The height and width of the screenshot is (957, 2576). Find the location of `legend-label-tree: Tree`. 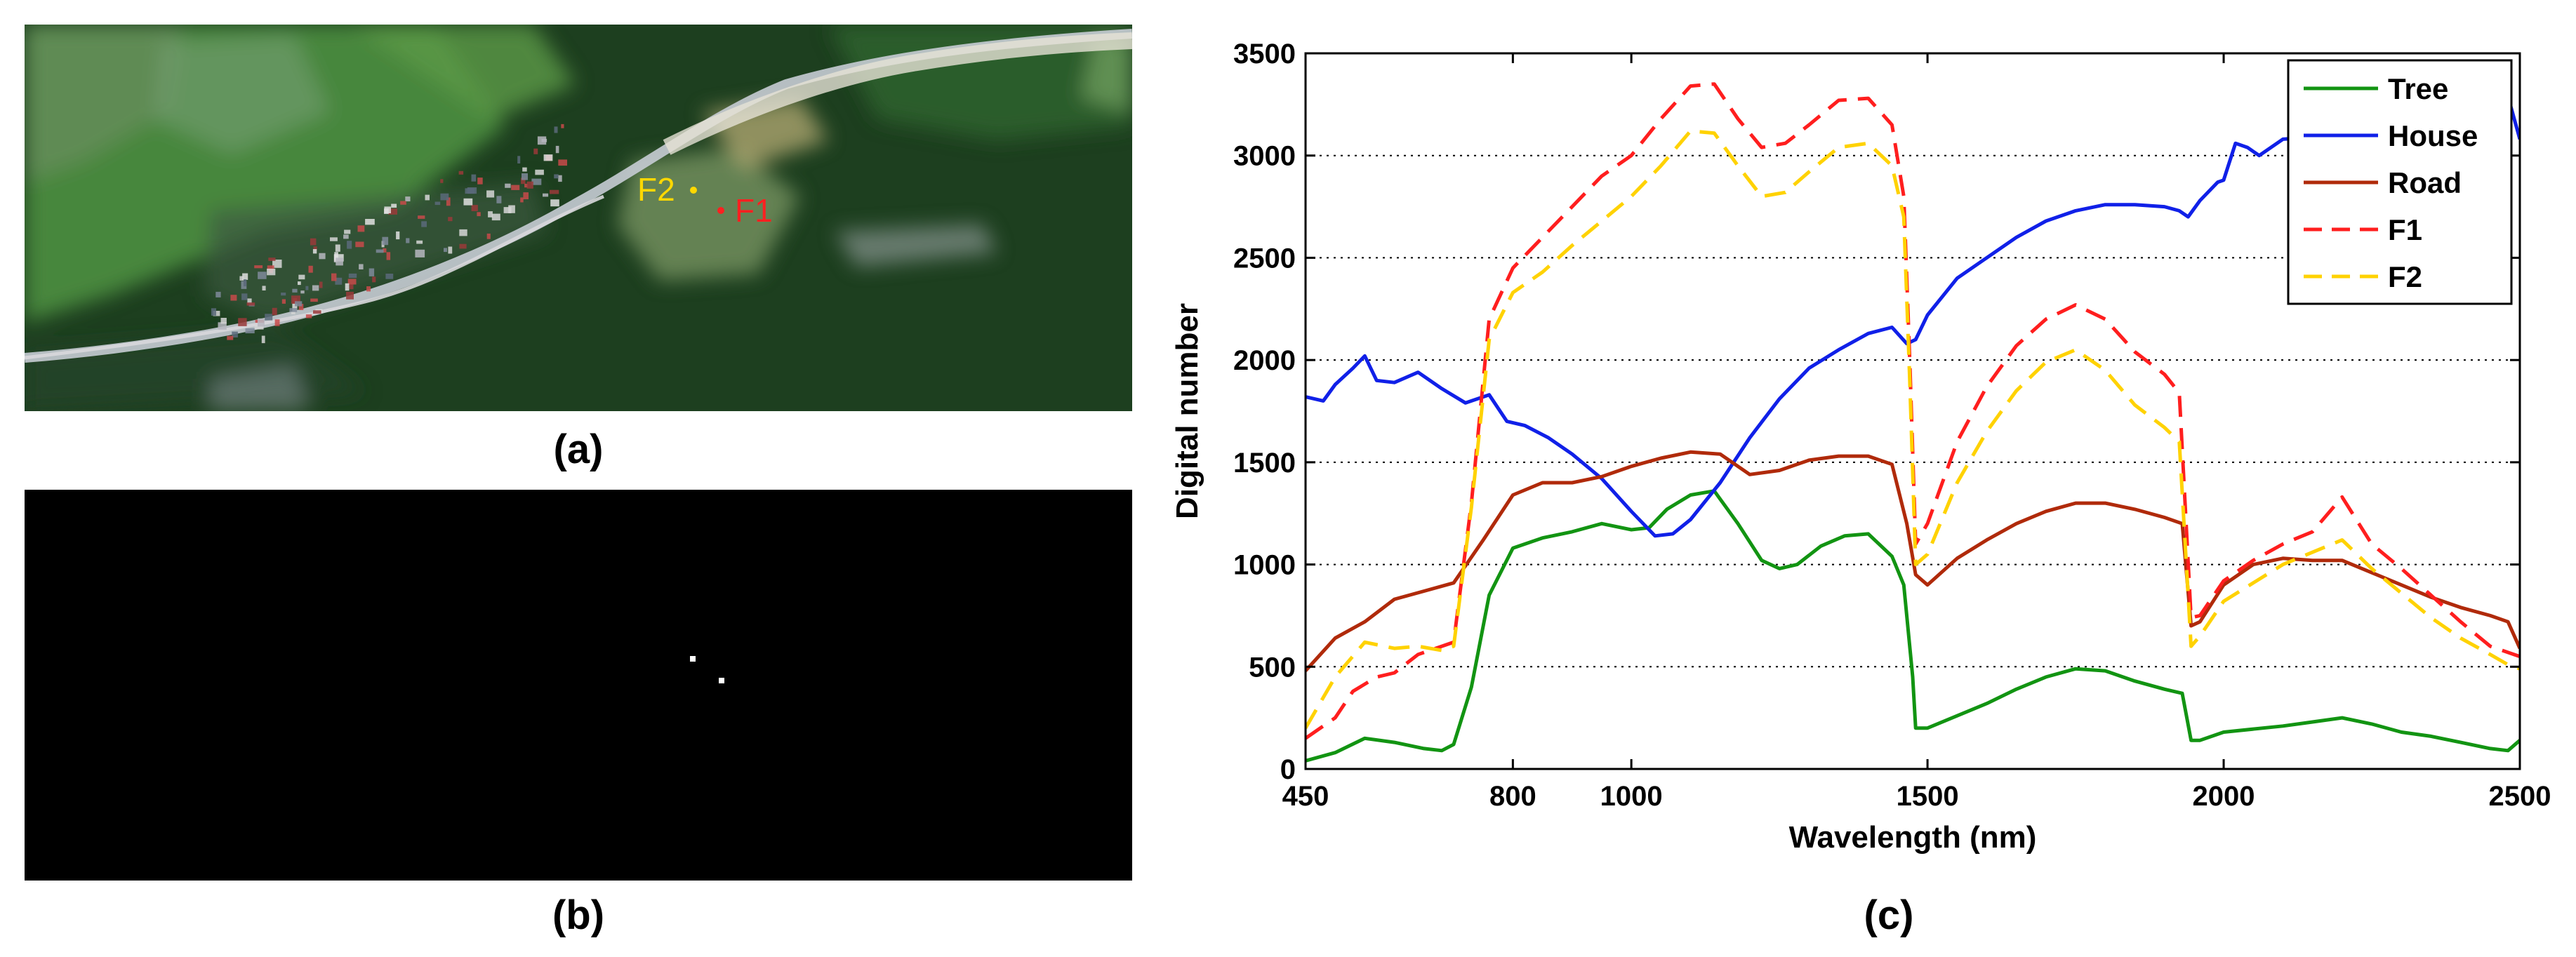

legend-label-tree: Tree is located at coordinates (2418, 89).